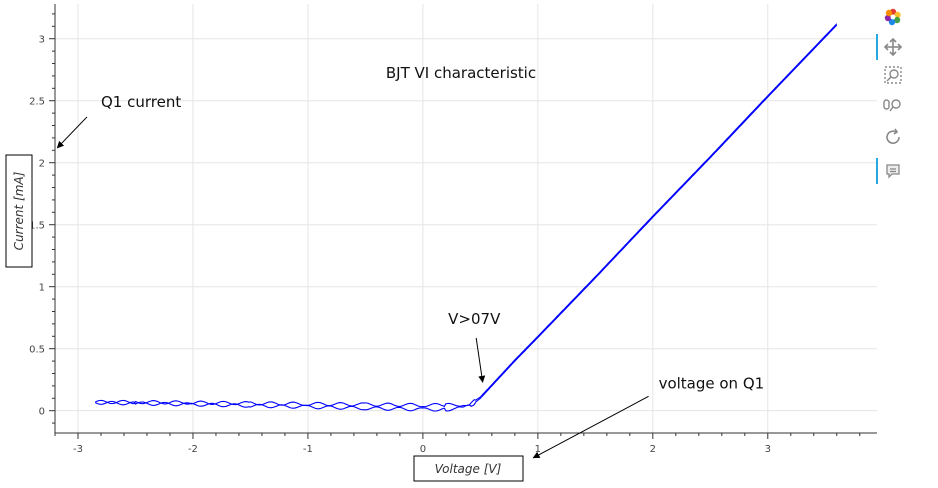  What do you see at coordinates (877, 47) in the screenshot?
I see `pan-active-indicator` at bounding box center [877, 47].